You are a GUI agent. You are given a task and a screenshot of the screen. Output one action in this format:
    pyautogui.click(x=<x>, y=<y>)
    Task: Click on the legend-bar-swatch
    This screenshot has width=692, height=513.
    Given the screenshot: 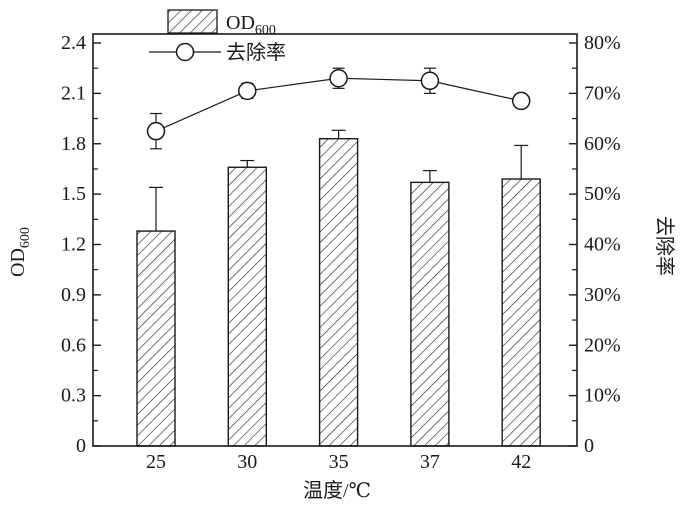 What is the action you would take?
    pyautogui.click(x=192, y=21)
    